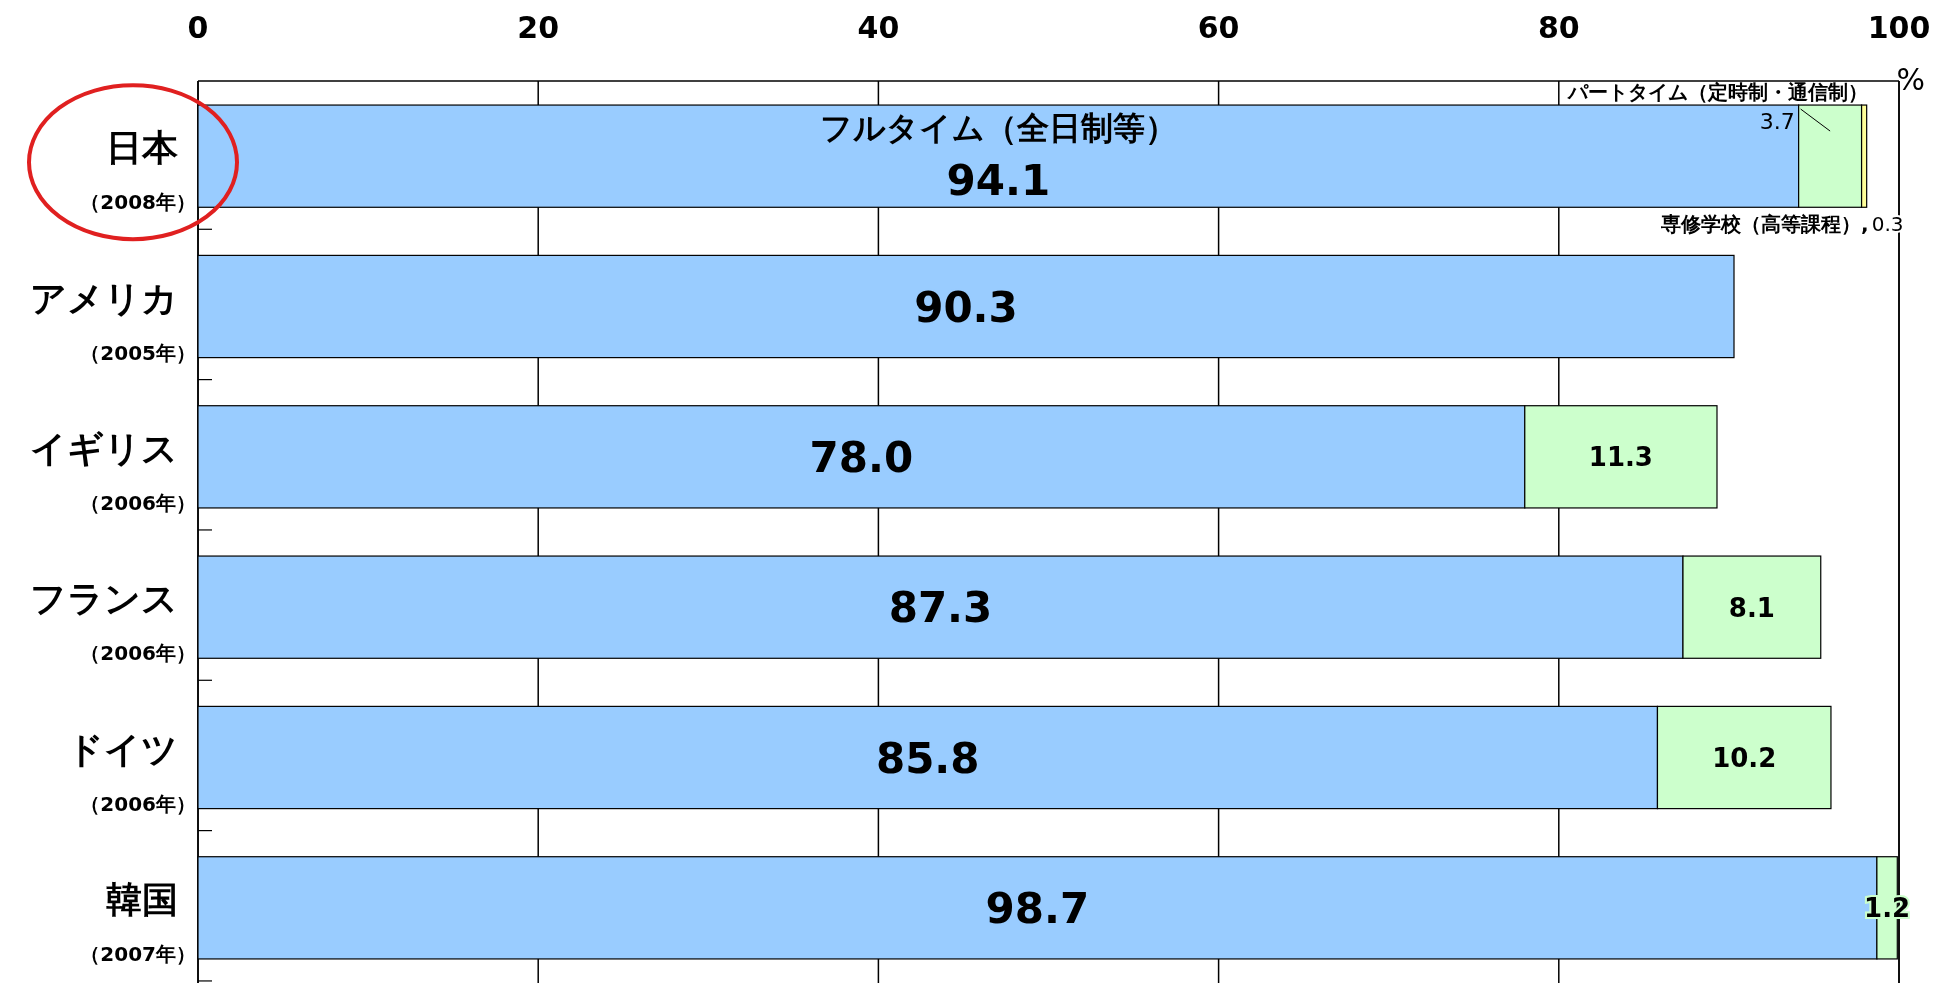 The image size is (1937, 997). What do you see at coordinates (1910, 79) in the screenshot?
I see `x-axis-title: %` at bounding box center [1910, 79].